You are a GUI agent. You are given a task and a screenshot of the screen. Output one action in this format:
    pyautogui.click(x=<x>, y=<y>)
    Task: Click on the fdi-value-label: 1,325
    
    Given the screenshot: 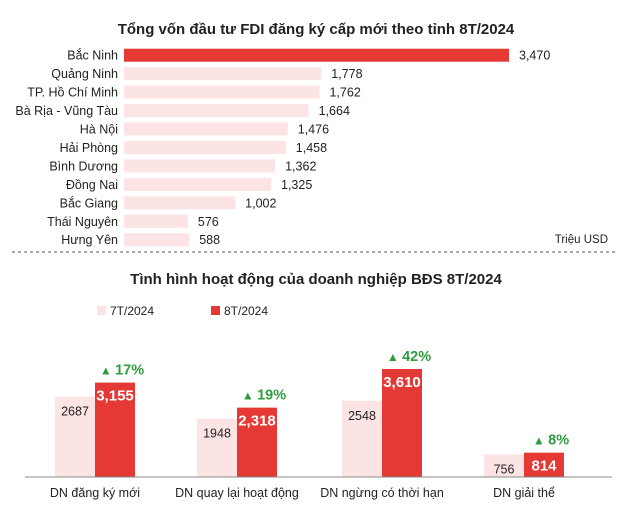 What is the action you would take?
    pyautogui.click(x=296, y=185)
    